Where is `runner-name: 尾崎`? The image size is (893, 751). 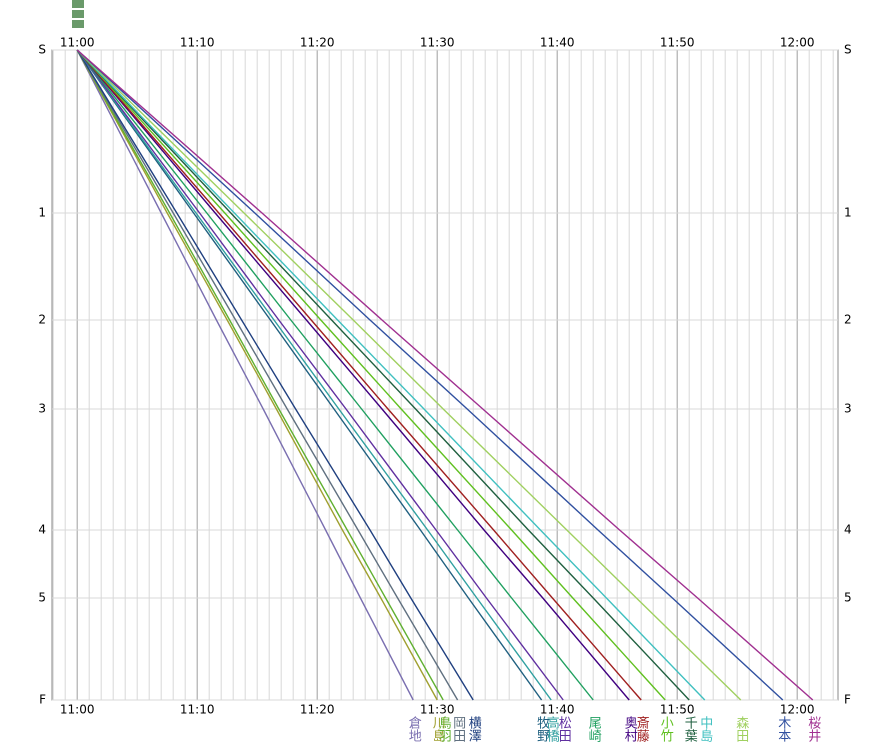 runner-name: 尾崎 is located at coordinates (594, 729).